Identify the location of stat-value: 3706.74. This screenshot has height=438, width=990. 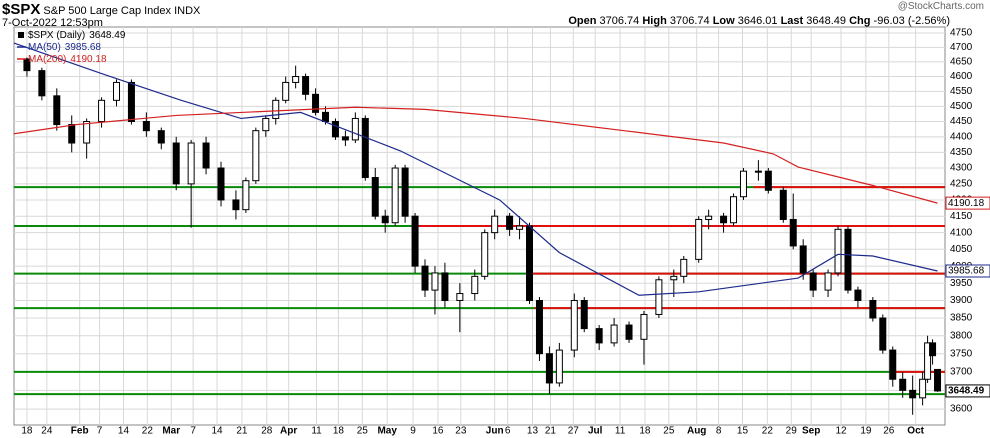
(619, 21).